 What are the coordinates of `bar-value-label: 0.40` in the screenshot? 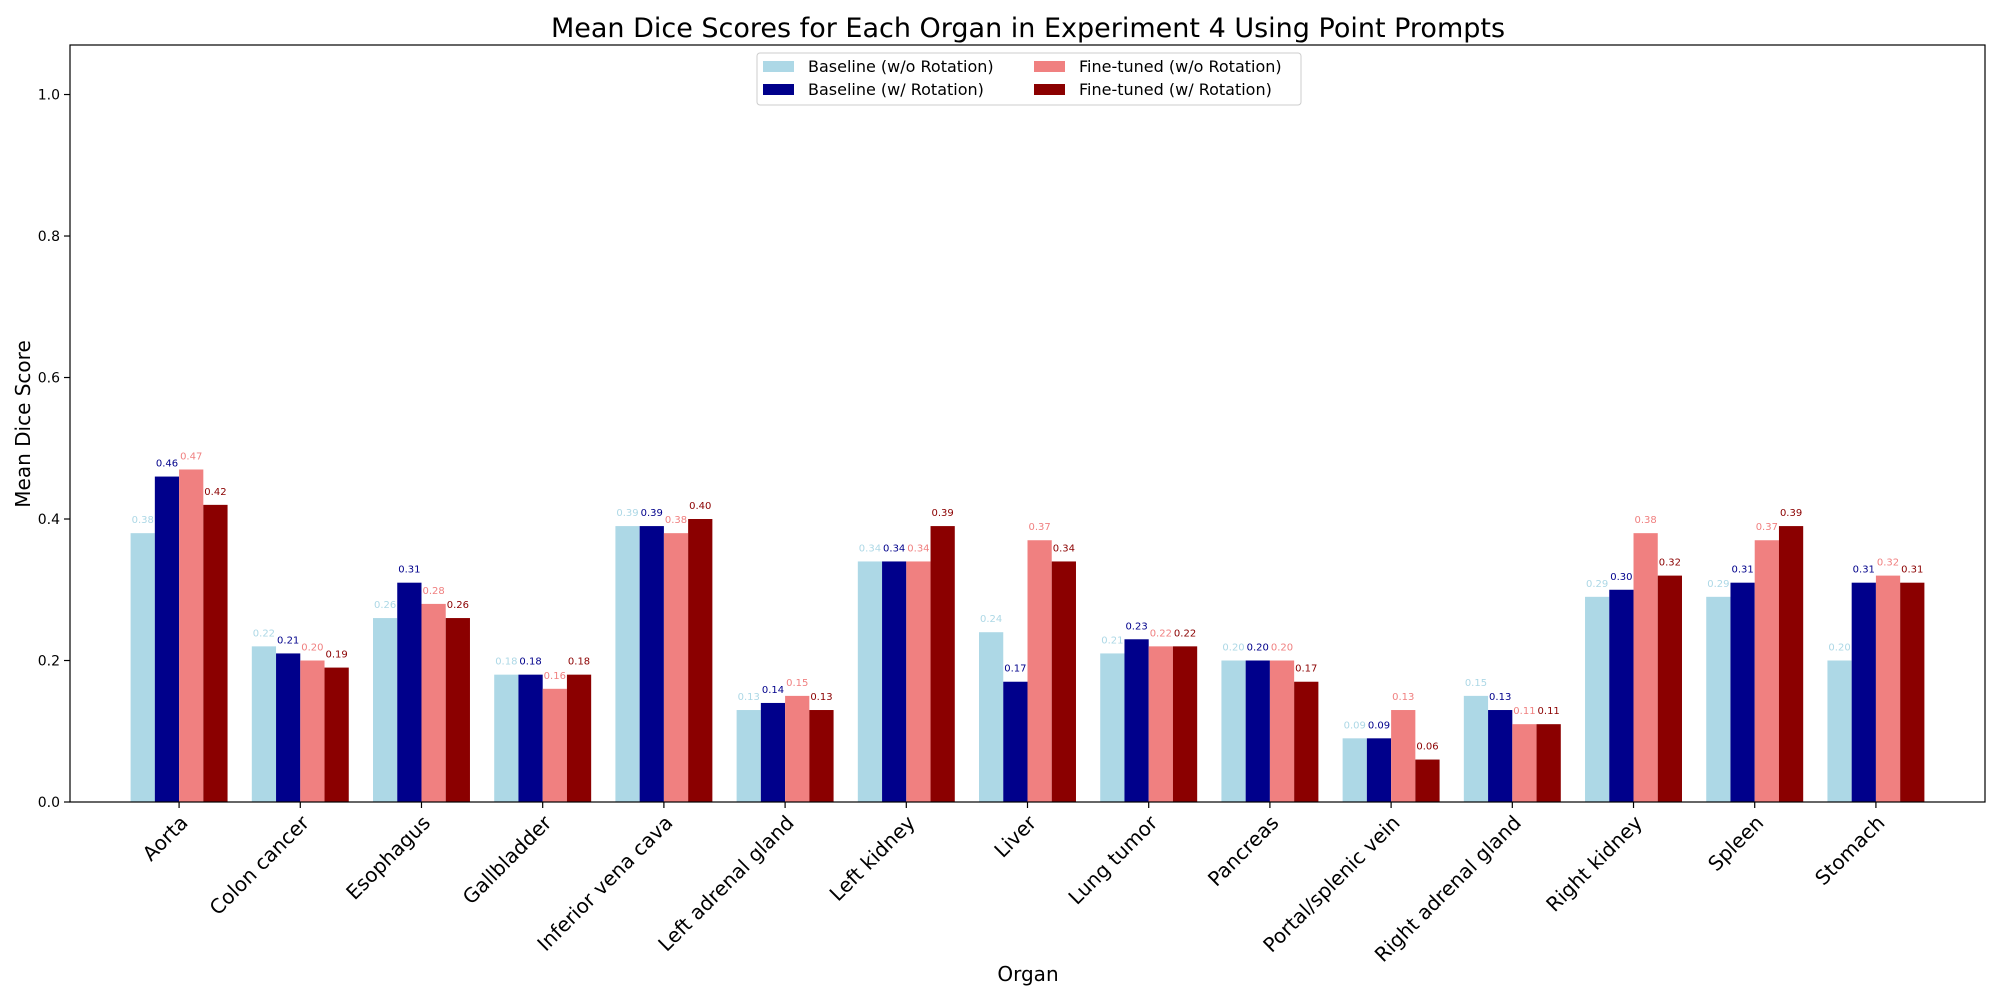 It's located at (700, 506).